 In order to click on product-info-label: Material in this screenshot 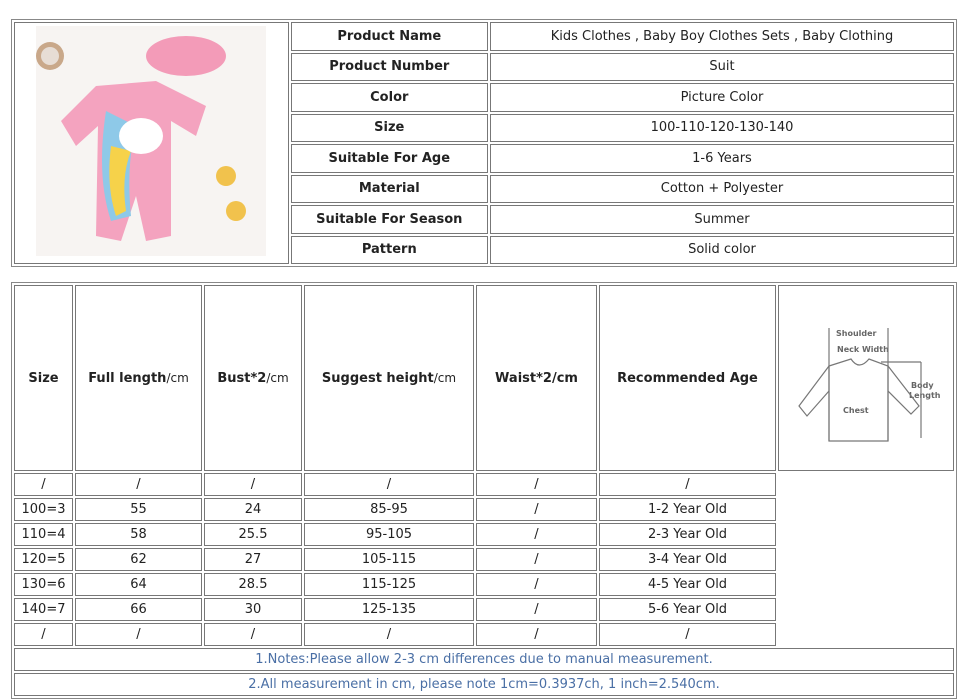, I will do `click(389, 188)`.